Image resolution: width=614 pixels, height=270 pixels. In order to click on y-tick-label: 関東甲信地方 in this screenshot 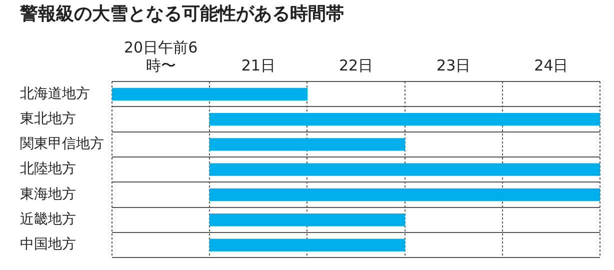, I will do `click(62, 144)`.